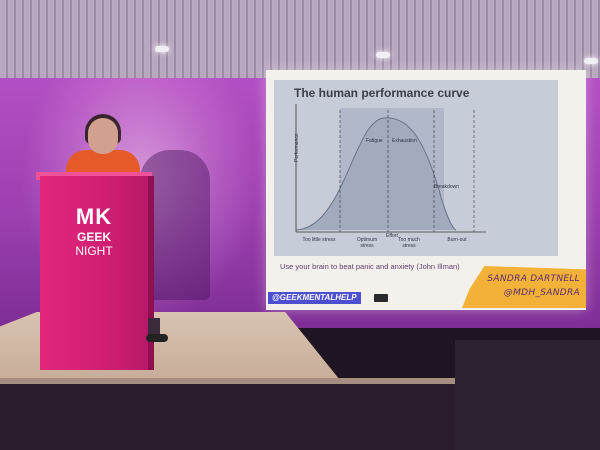  What do you see at coordinates (227, 382) in the screenshot?
I see `stage-edge` at bounding box center [227, 382].